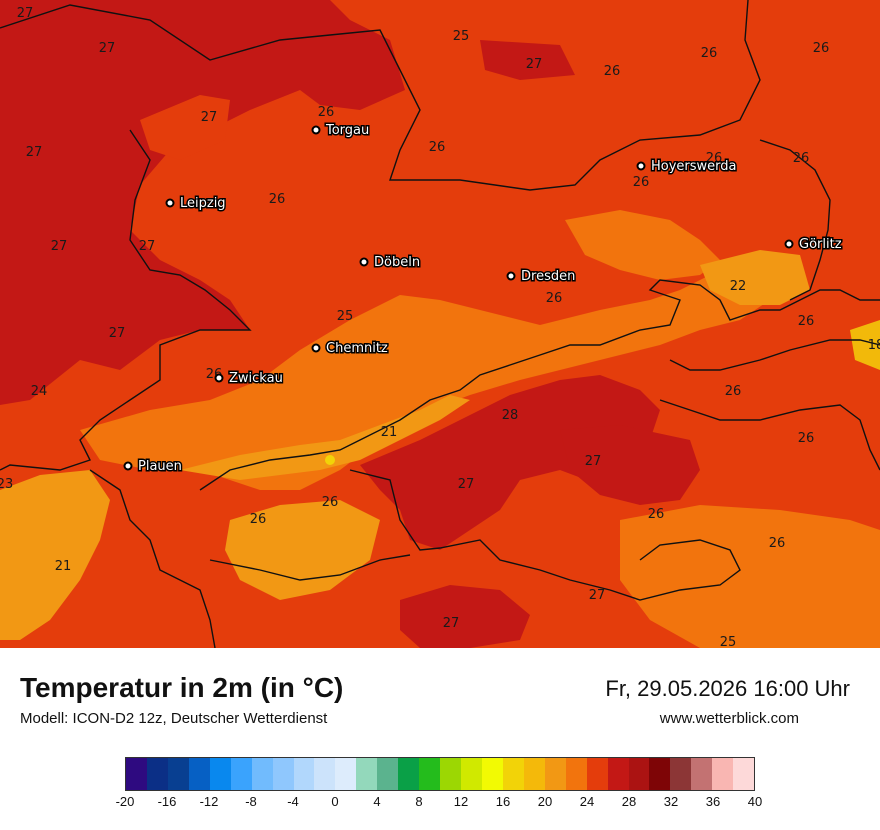 This screenshot has height=830, width=880. I want to click on city-döbeln: Döbeln, so click(390, 263).